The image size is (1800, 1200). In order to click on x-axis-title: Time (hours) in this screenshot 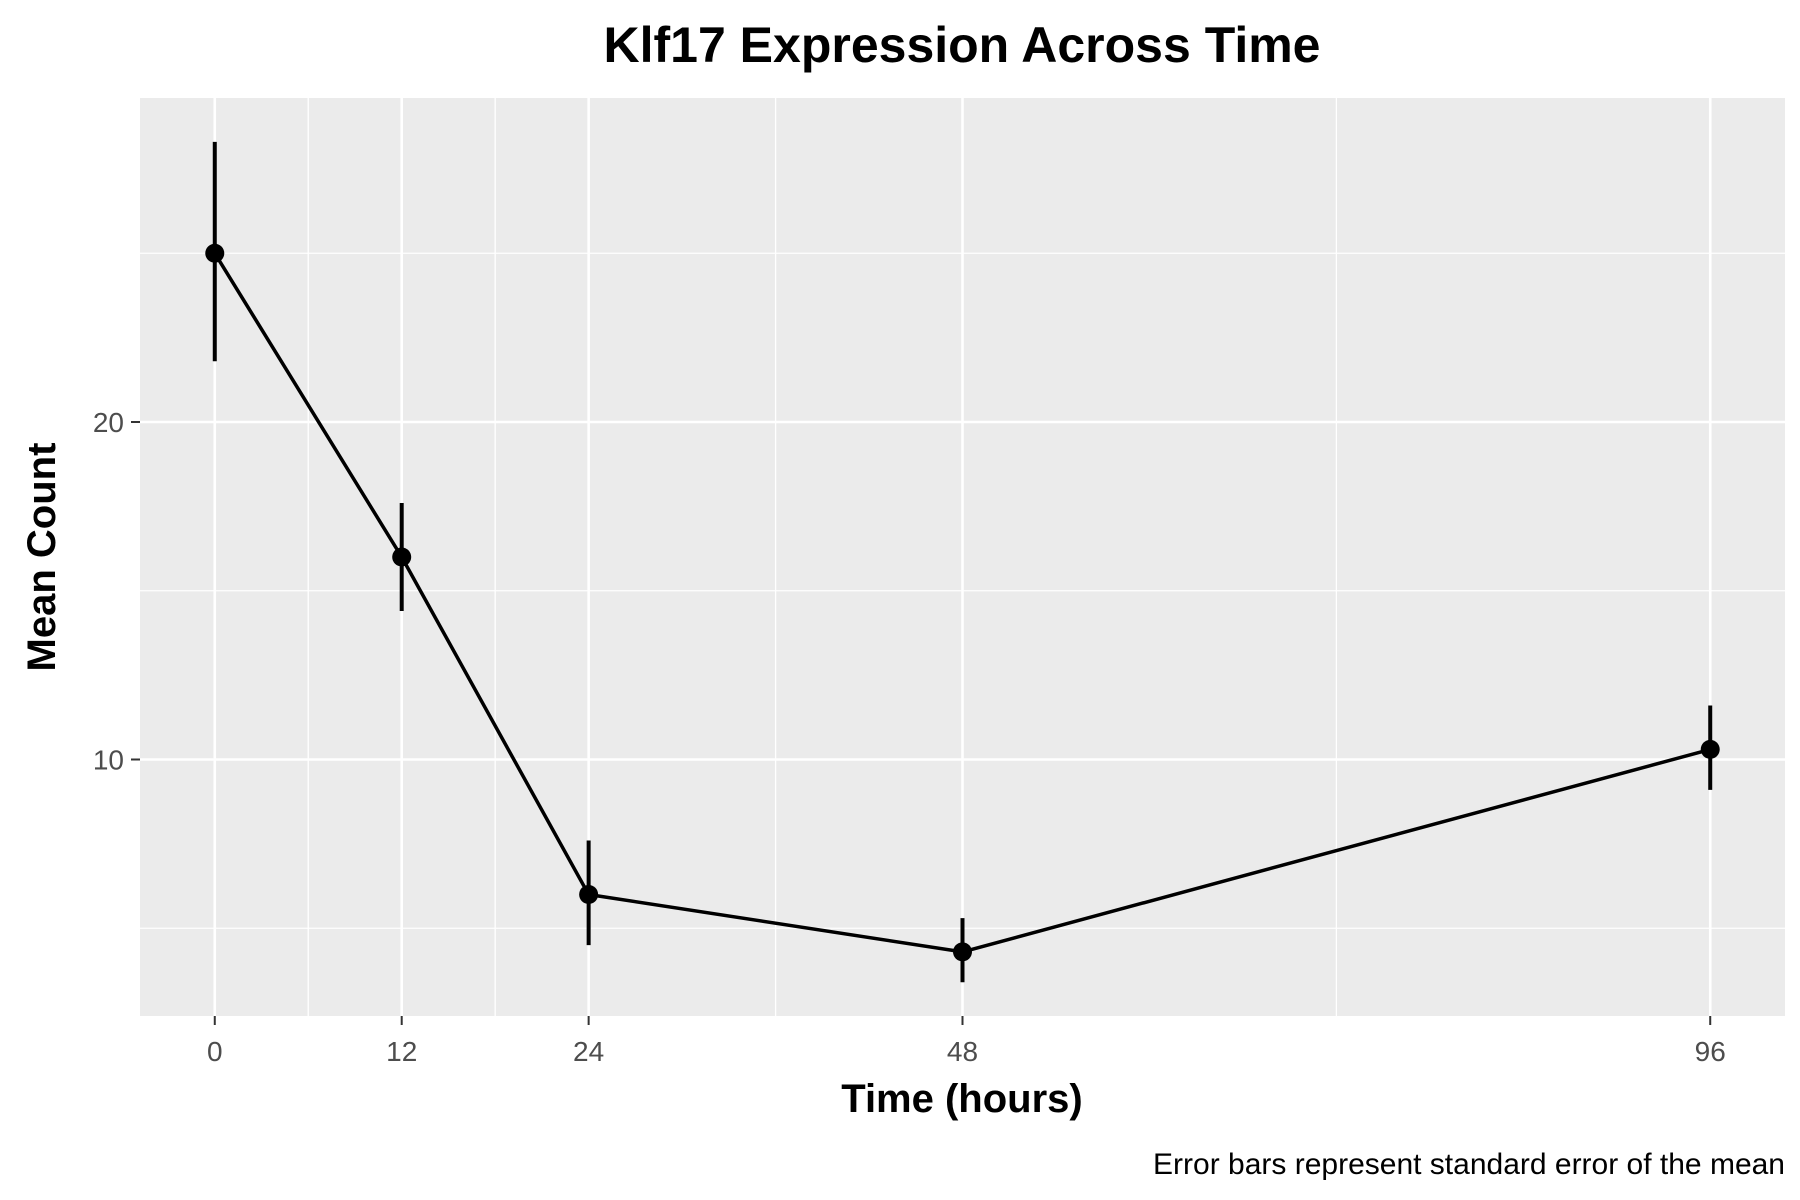, I will do `click(962, 1099)`.